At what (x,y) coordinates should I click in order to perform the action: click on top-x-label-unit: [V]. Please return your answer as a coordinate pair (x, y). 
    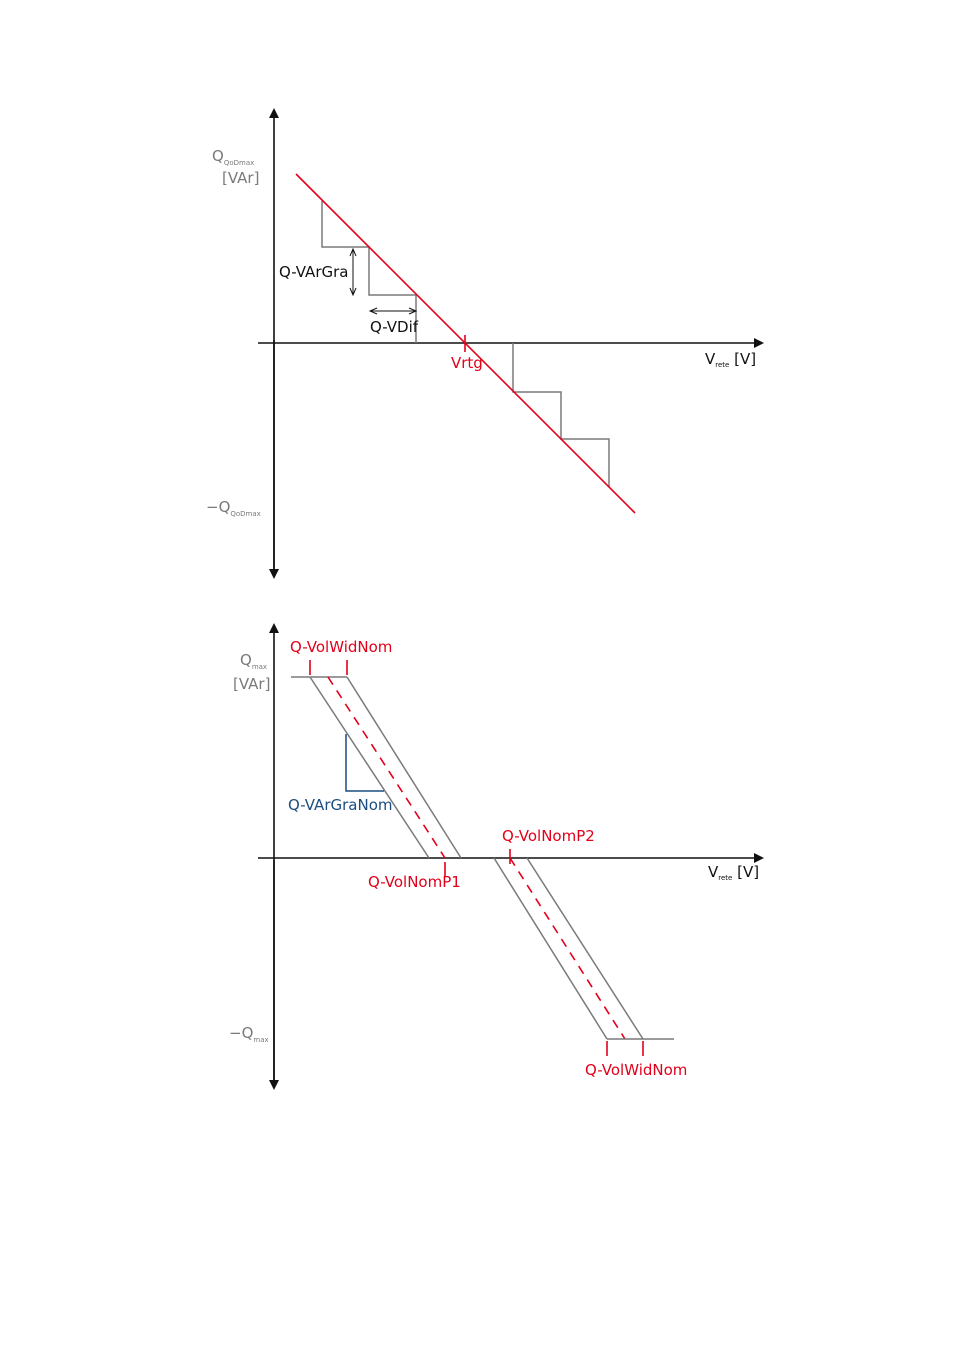
    Looking at the image, I should click on (742, 359).